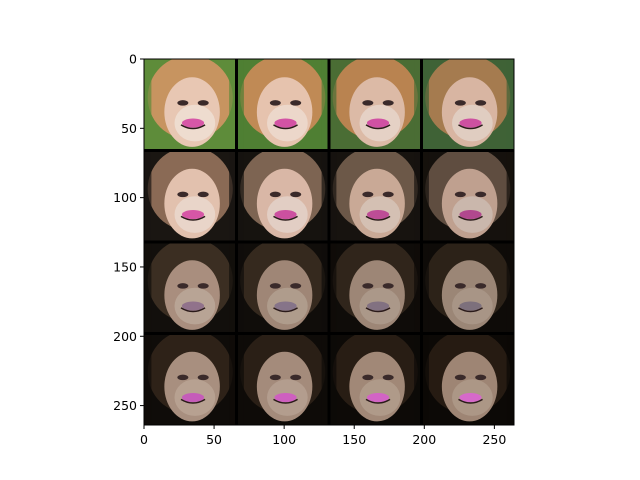 The height and width of the screenshot is (480, 640). I want to click on y-tick-label: 0, so click(133, 59).